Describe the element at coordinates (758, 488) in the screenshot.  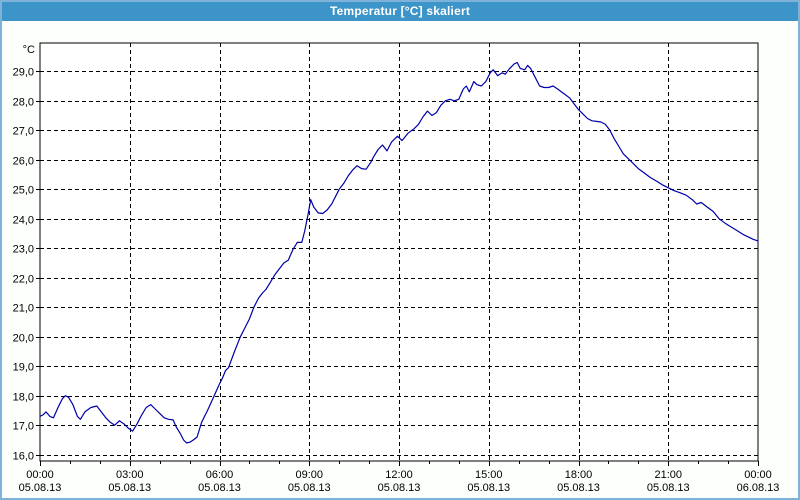
I see `x-tick-date-label: 06.08.13` at that location.